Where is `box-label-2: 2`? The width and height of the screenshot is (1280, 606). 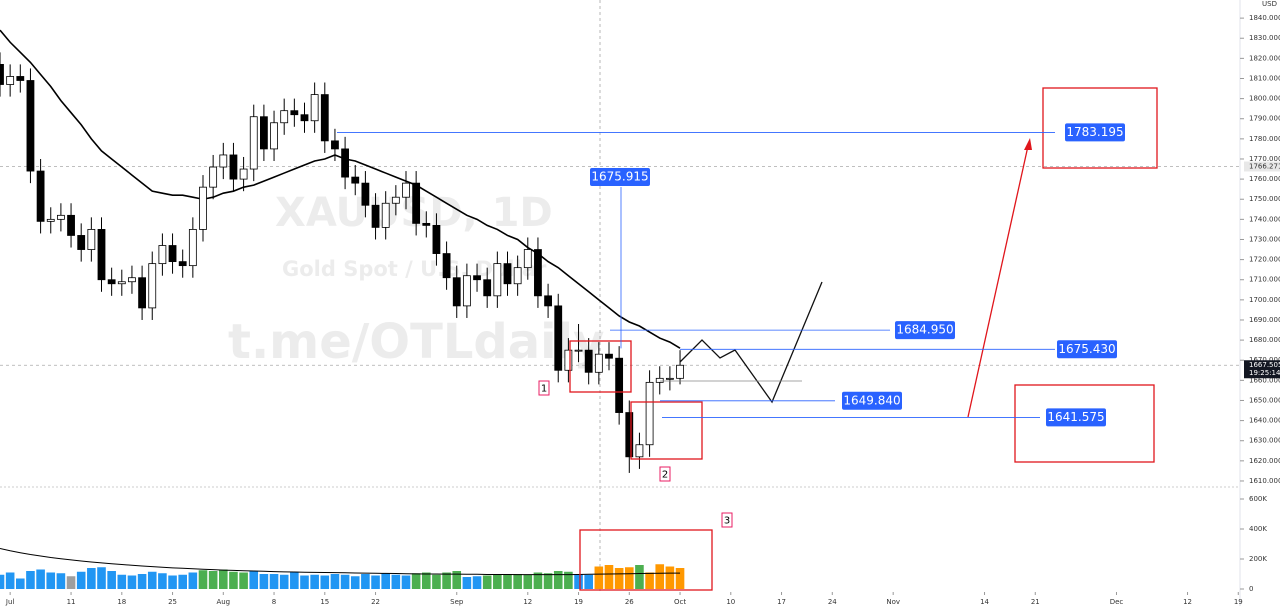 box-label-2: 2 is located at coordinates (665, 474).